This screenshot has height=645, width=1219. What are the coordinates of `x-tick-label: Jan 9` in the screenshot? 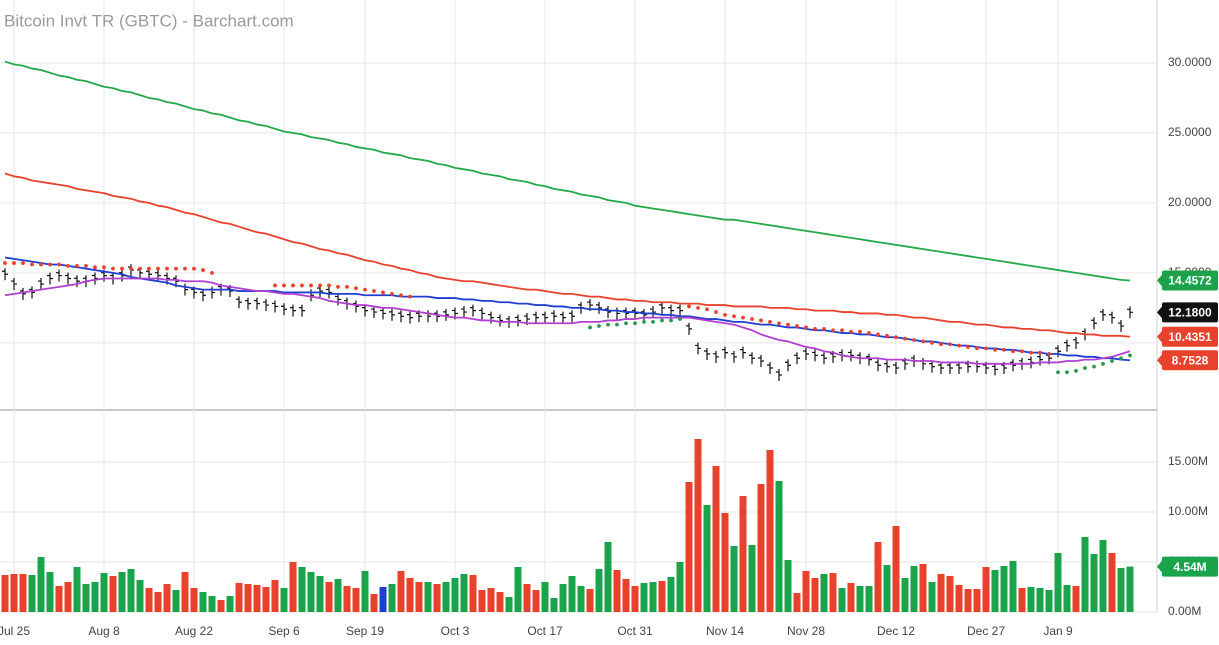 It's located at (1058, 631).